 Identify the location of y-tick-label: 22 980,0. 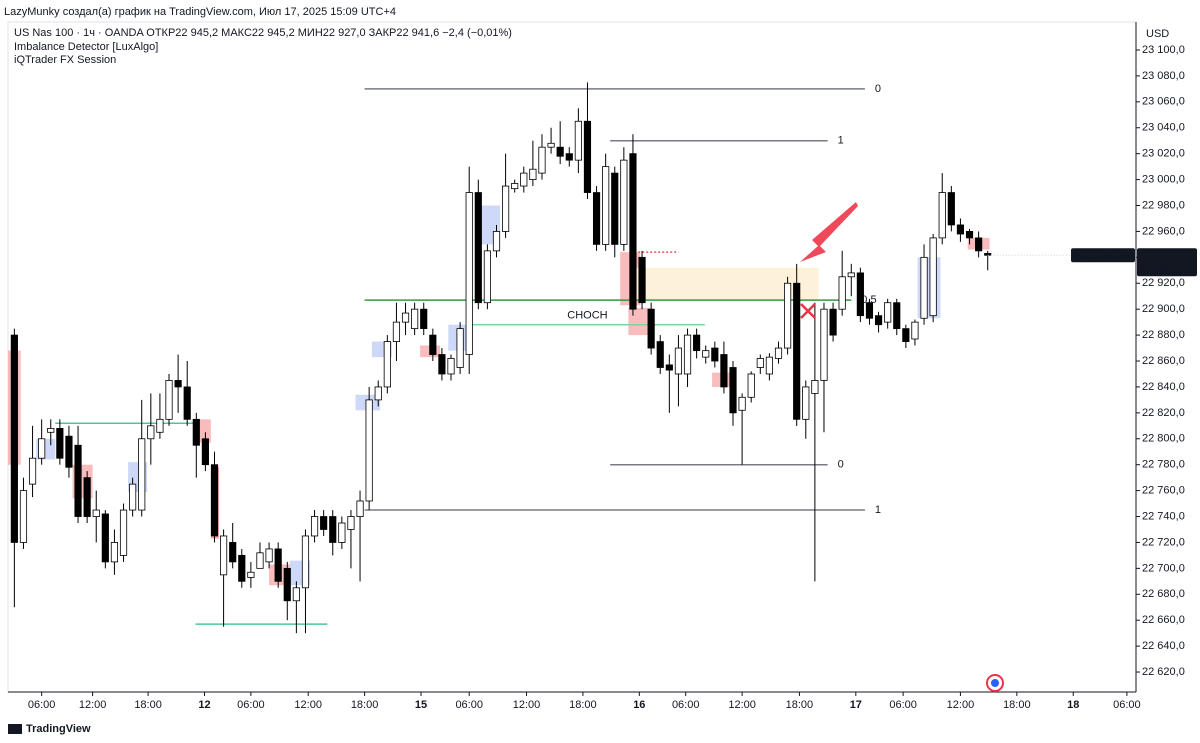
(1163, 205).